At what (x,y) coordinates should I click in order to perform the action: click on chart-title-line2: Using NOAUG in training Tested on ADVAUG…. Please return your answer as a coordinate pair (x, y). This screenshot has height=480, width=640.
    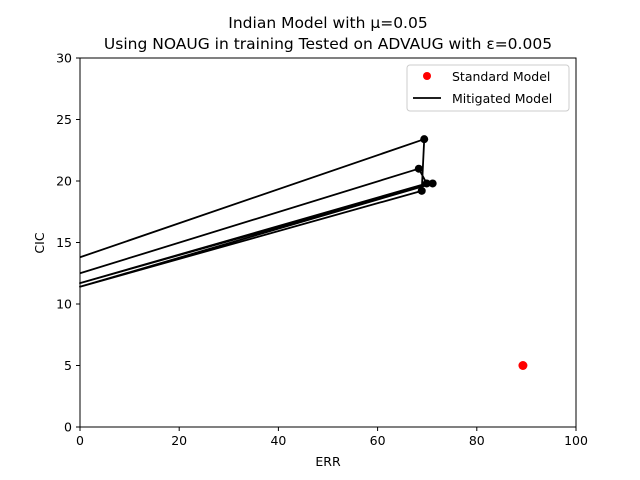
    Looking at the image, I should click on (328, 44).